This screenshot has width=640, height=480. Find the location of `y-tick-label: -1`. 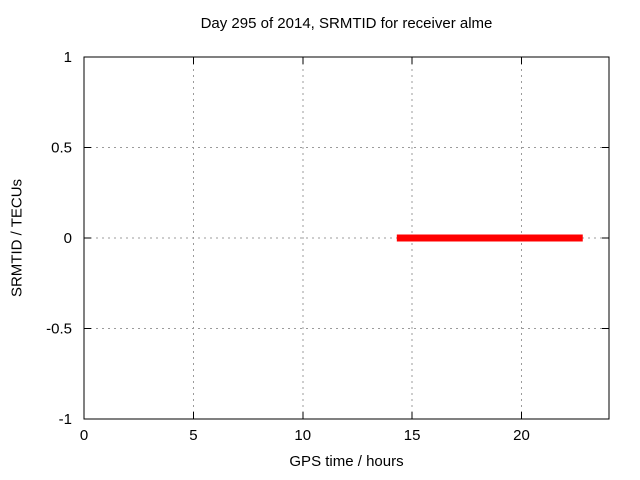

y-tick-label: -1 is located at coordinates (65, 419).